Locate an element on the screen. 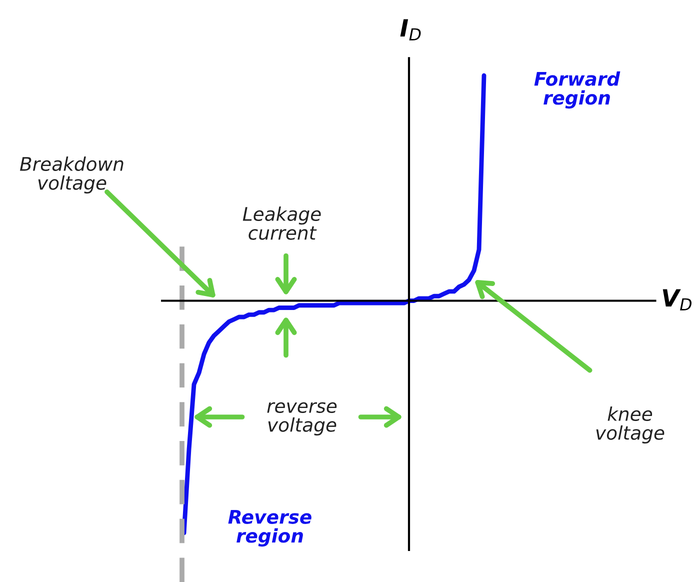 The image size is (700, 582). text: Breakdown voltage is located at coordinates (72, 175).